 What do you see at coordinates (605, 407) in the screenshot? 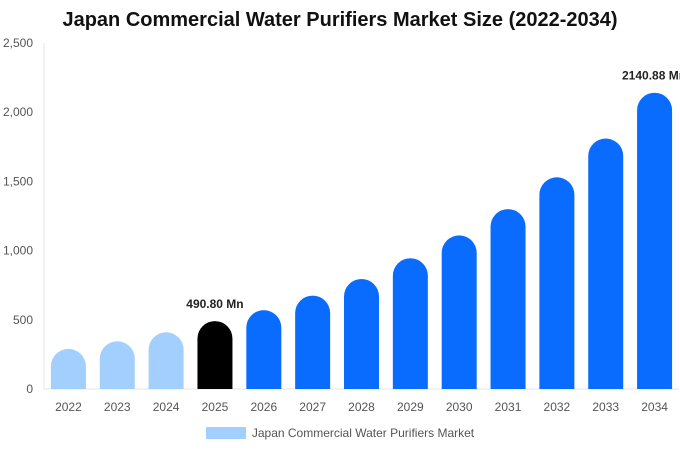
I see `x-tick-label: 2033` at bounding box center [605, 407].